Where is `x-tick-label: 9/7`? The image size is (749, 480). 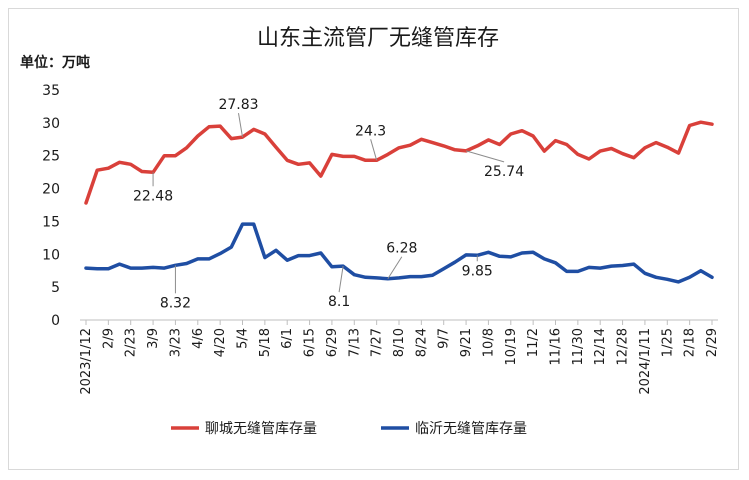
x-tick-label: 9/7 is located at coordinates (444, 338).